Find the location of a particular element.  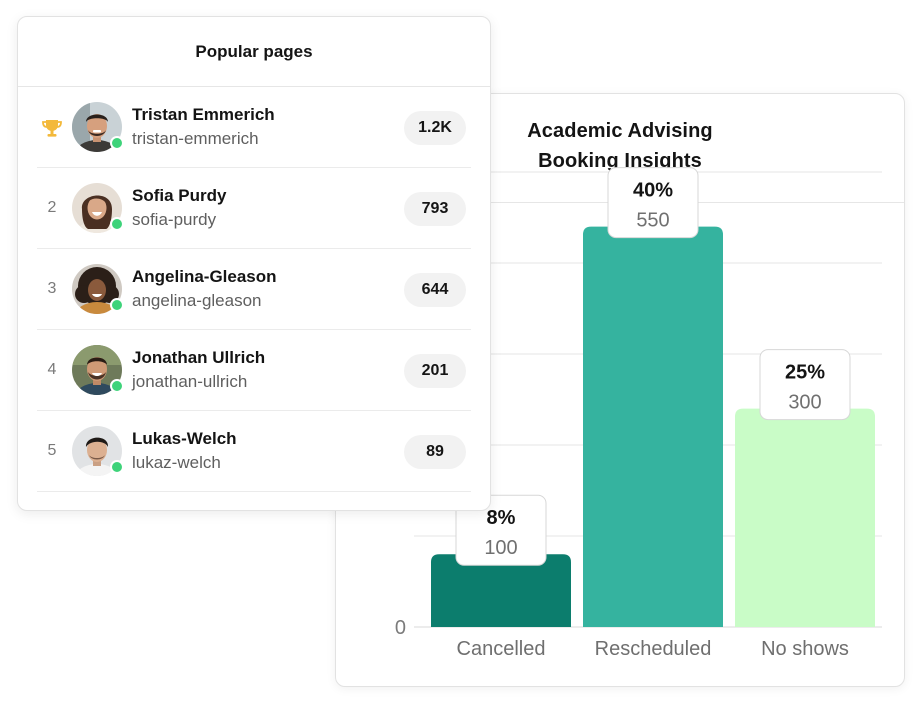

list-item: 5 Lukas-Welch lukaz-welch 89 is located at coordinates (254, 451).